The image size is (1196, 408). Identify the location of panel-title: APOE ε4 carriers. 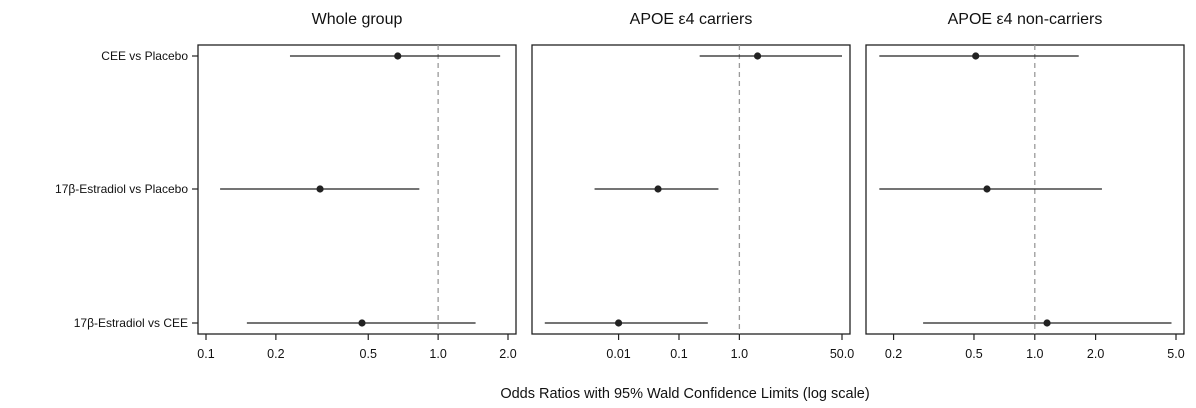
(691, 19).